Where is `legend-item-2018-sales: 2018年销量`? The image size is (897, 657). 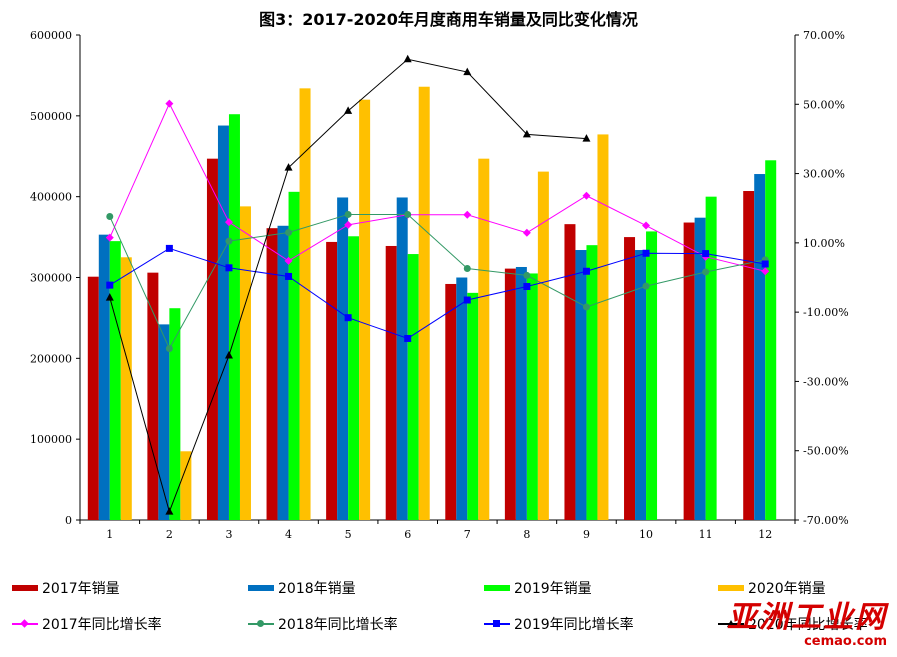
legend-item-2018-sales: 2018年销量 is located at coordinates (302, 588).